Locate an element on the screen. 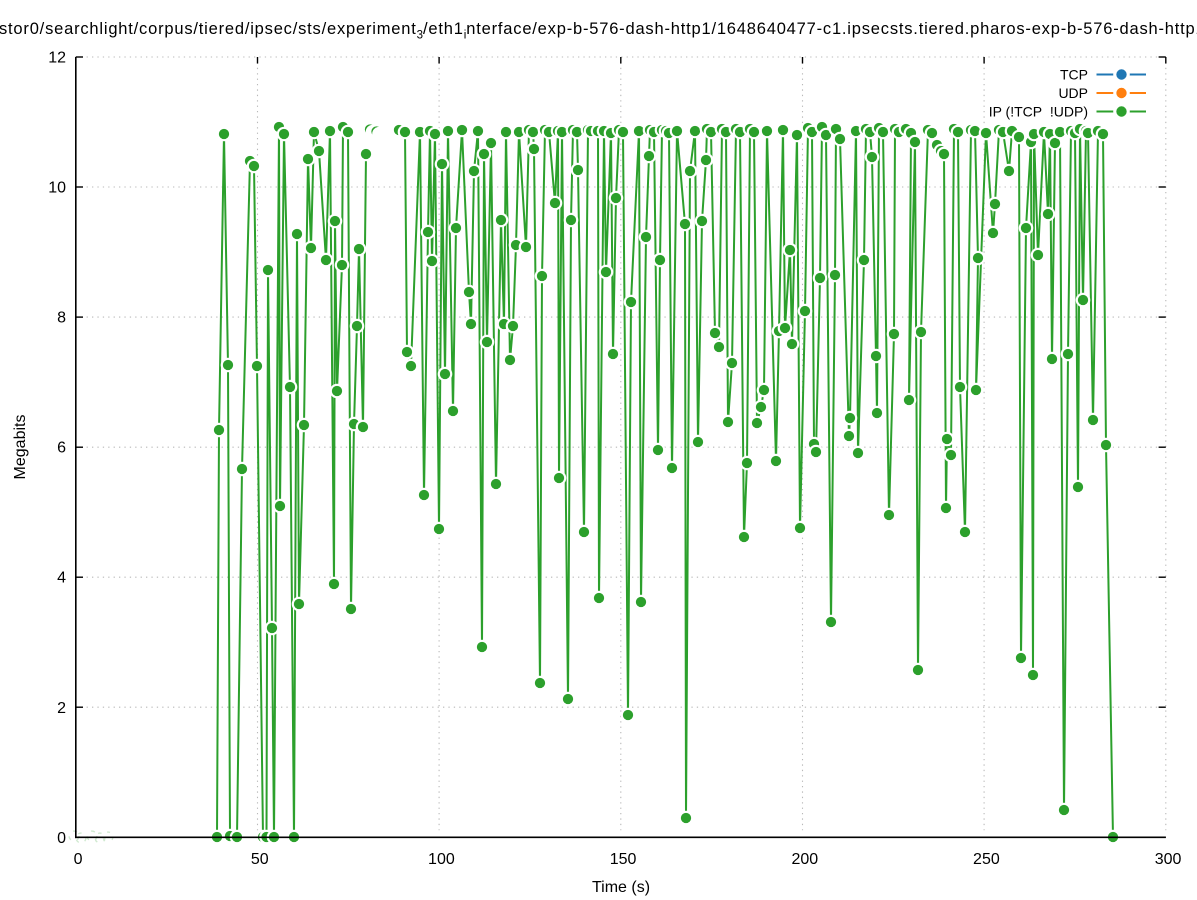 This screenshot has height=900, width=1197. svg-text: TCP is located at coordinates (1074, 75).